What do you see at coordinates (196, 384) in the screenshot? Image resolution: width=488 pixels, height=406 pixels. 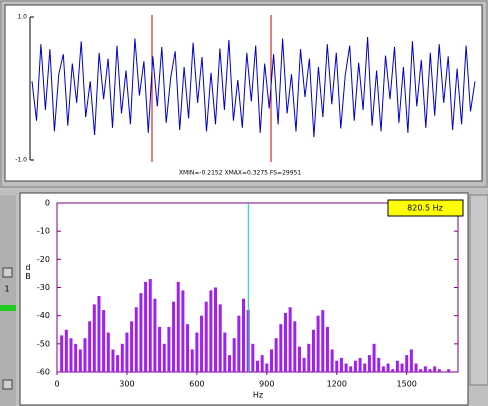 I see `x-tick-label: 600` at bounding box center [196, 384].